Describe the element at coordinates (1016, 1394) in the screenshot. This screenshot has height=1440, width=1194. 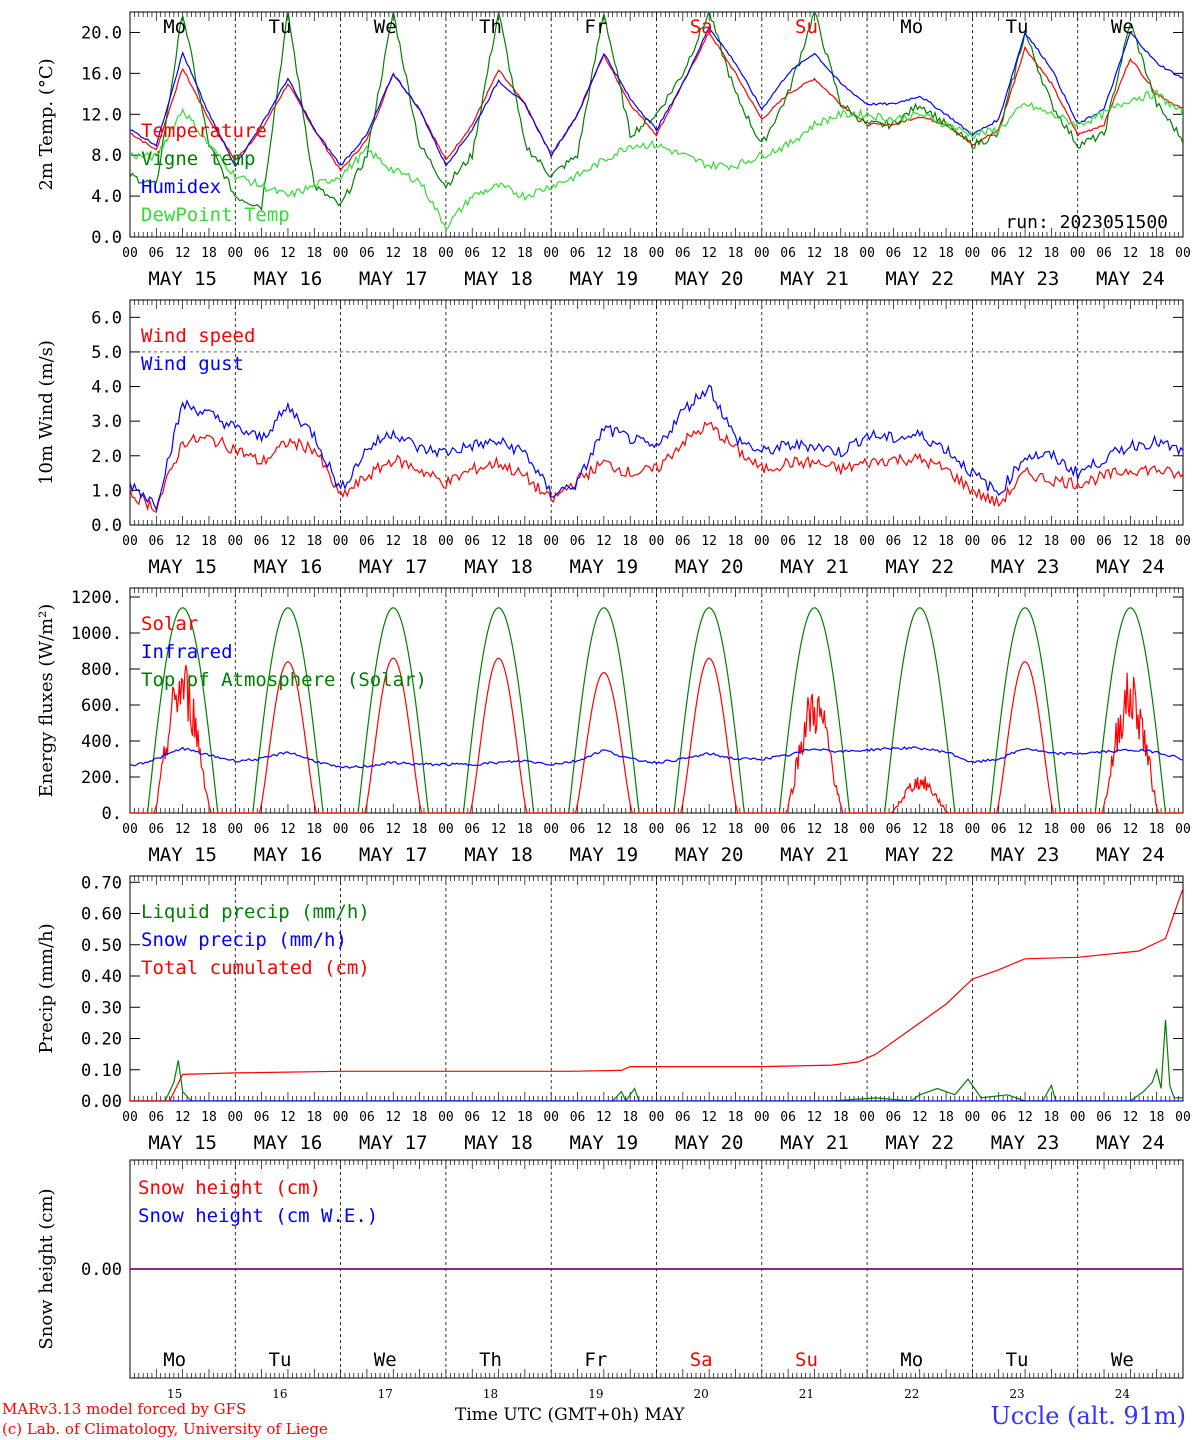
I see `day-number-label: 23` at that location.